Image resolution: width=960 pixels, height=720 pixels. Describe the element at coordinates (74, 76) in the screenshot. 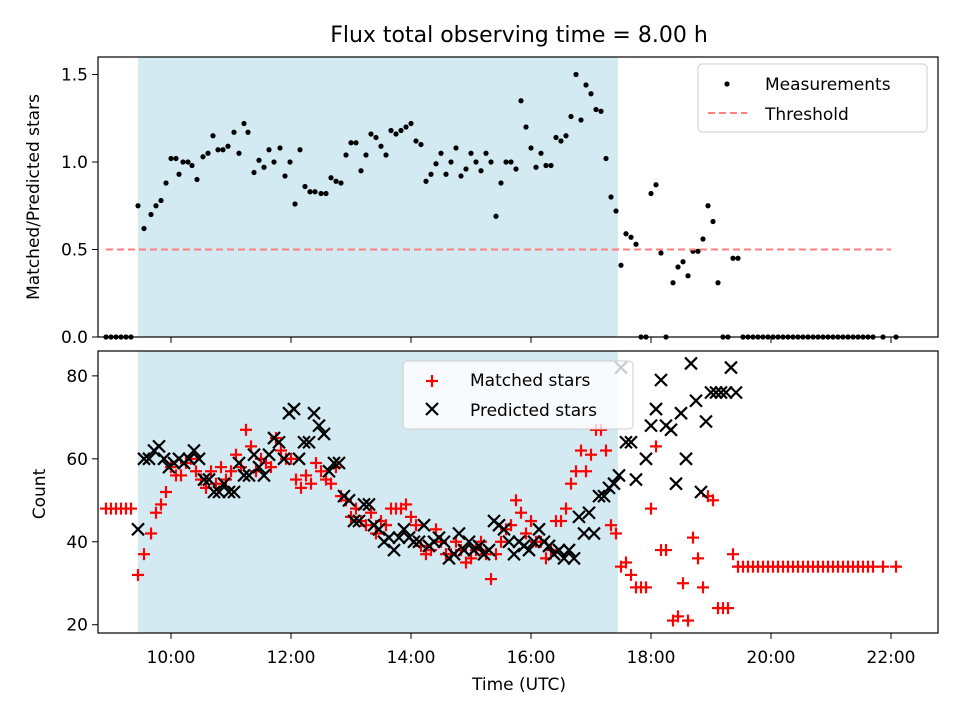

I see `y-tick-label: 1.5` at that location.